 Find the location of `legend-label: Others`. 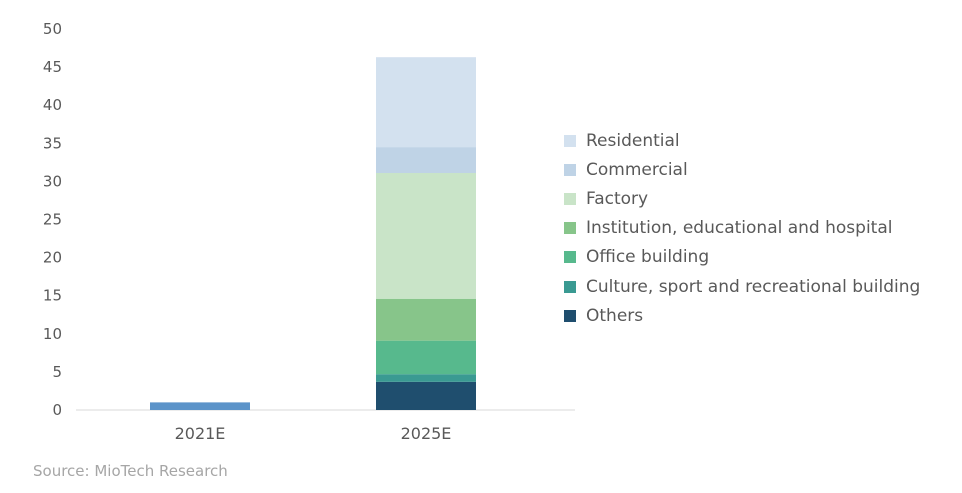

legend-label: Others is located at coordinates (615, 315).